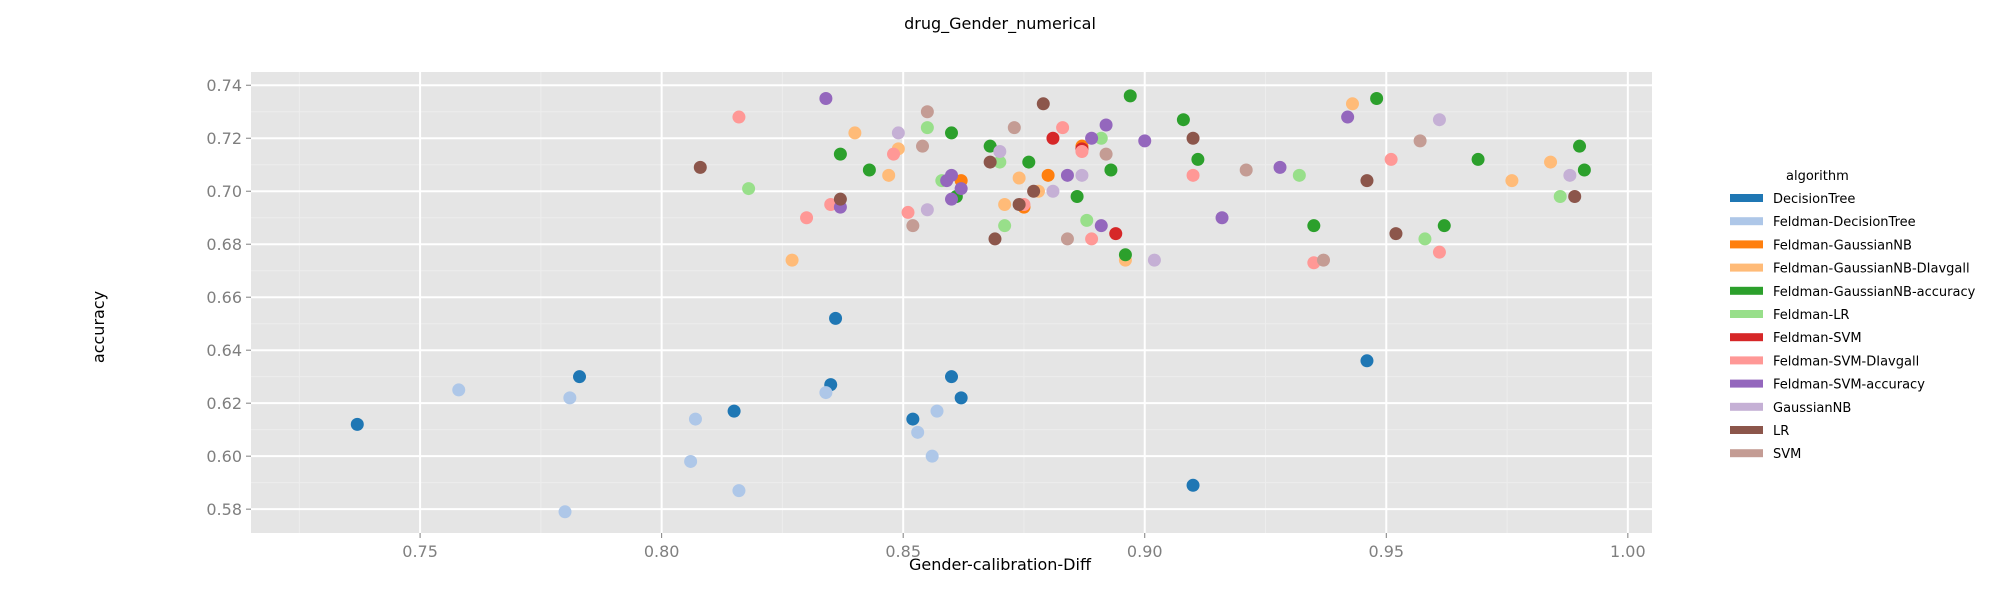 This screenshot has width=2000, height=600. I want to click on legend-label: SVM, so click(1787, 454).